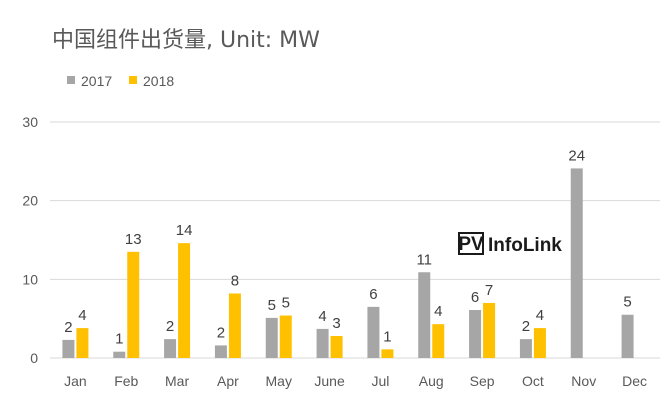  Describe the element at coordinates (489, 330) in the screenshot. I see `bar-2018-sep` at that location.